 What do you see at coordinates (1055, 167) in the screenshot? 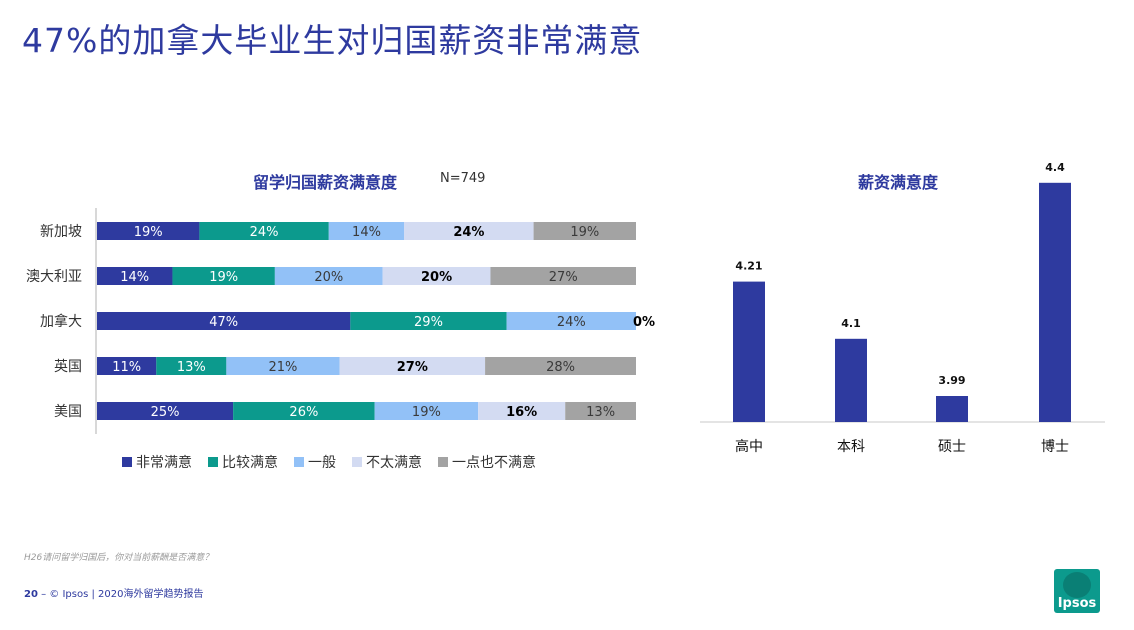
I see `data-label: 4.4` at bounding box center [1055, 167].